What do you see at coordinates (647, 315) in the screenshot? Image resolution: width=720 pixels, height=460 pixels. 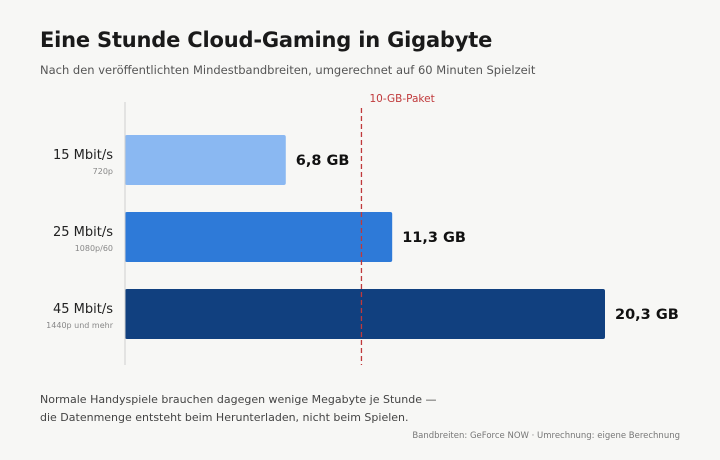 I see `bar-value-label: 20,3 GB` at bounding box center [647, 315].